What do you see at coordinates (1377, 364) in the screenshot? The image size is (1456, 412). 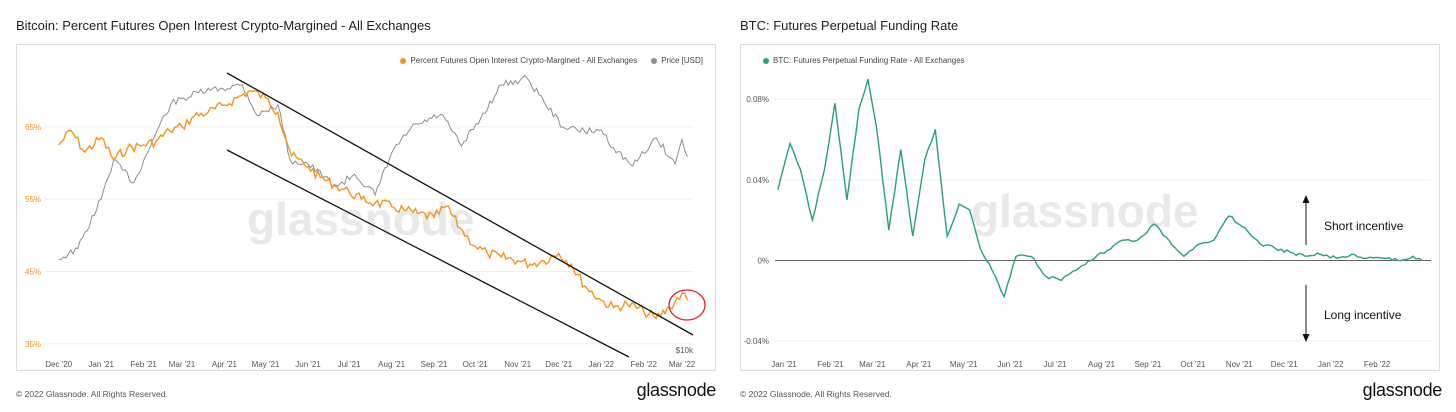 I see `right-x-tick-label: Feb '22` at bounding box center [1377, 364].